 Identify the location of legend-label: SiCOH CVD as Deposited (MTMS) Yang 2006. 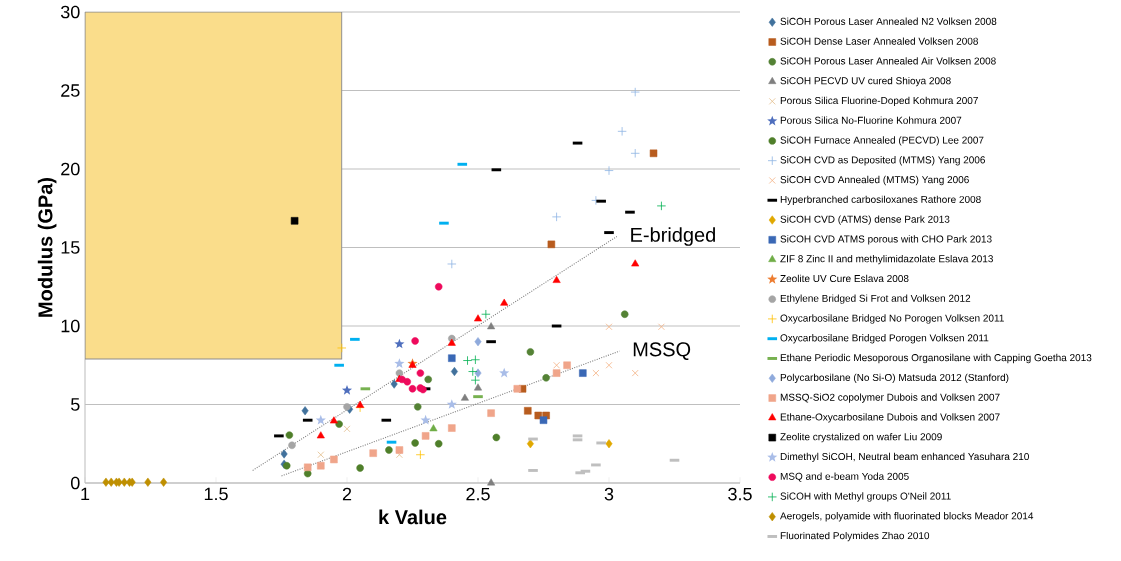
(882, 161).